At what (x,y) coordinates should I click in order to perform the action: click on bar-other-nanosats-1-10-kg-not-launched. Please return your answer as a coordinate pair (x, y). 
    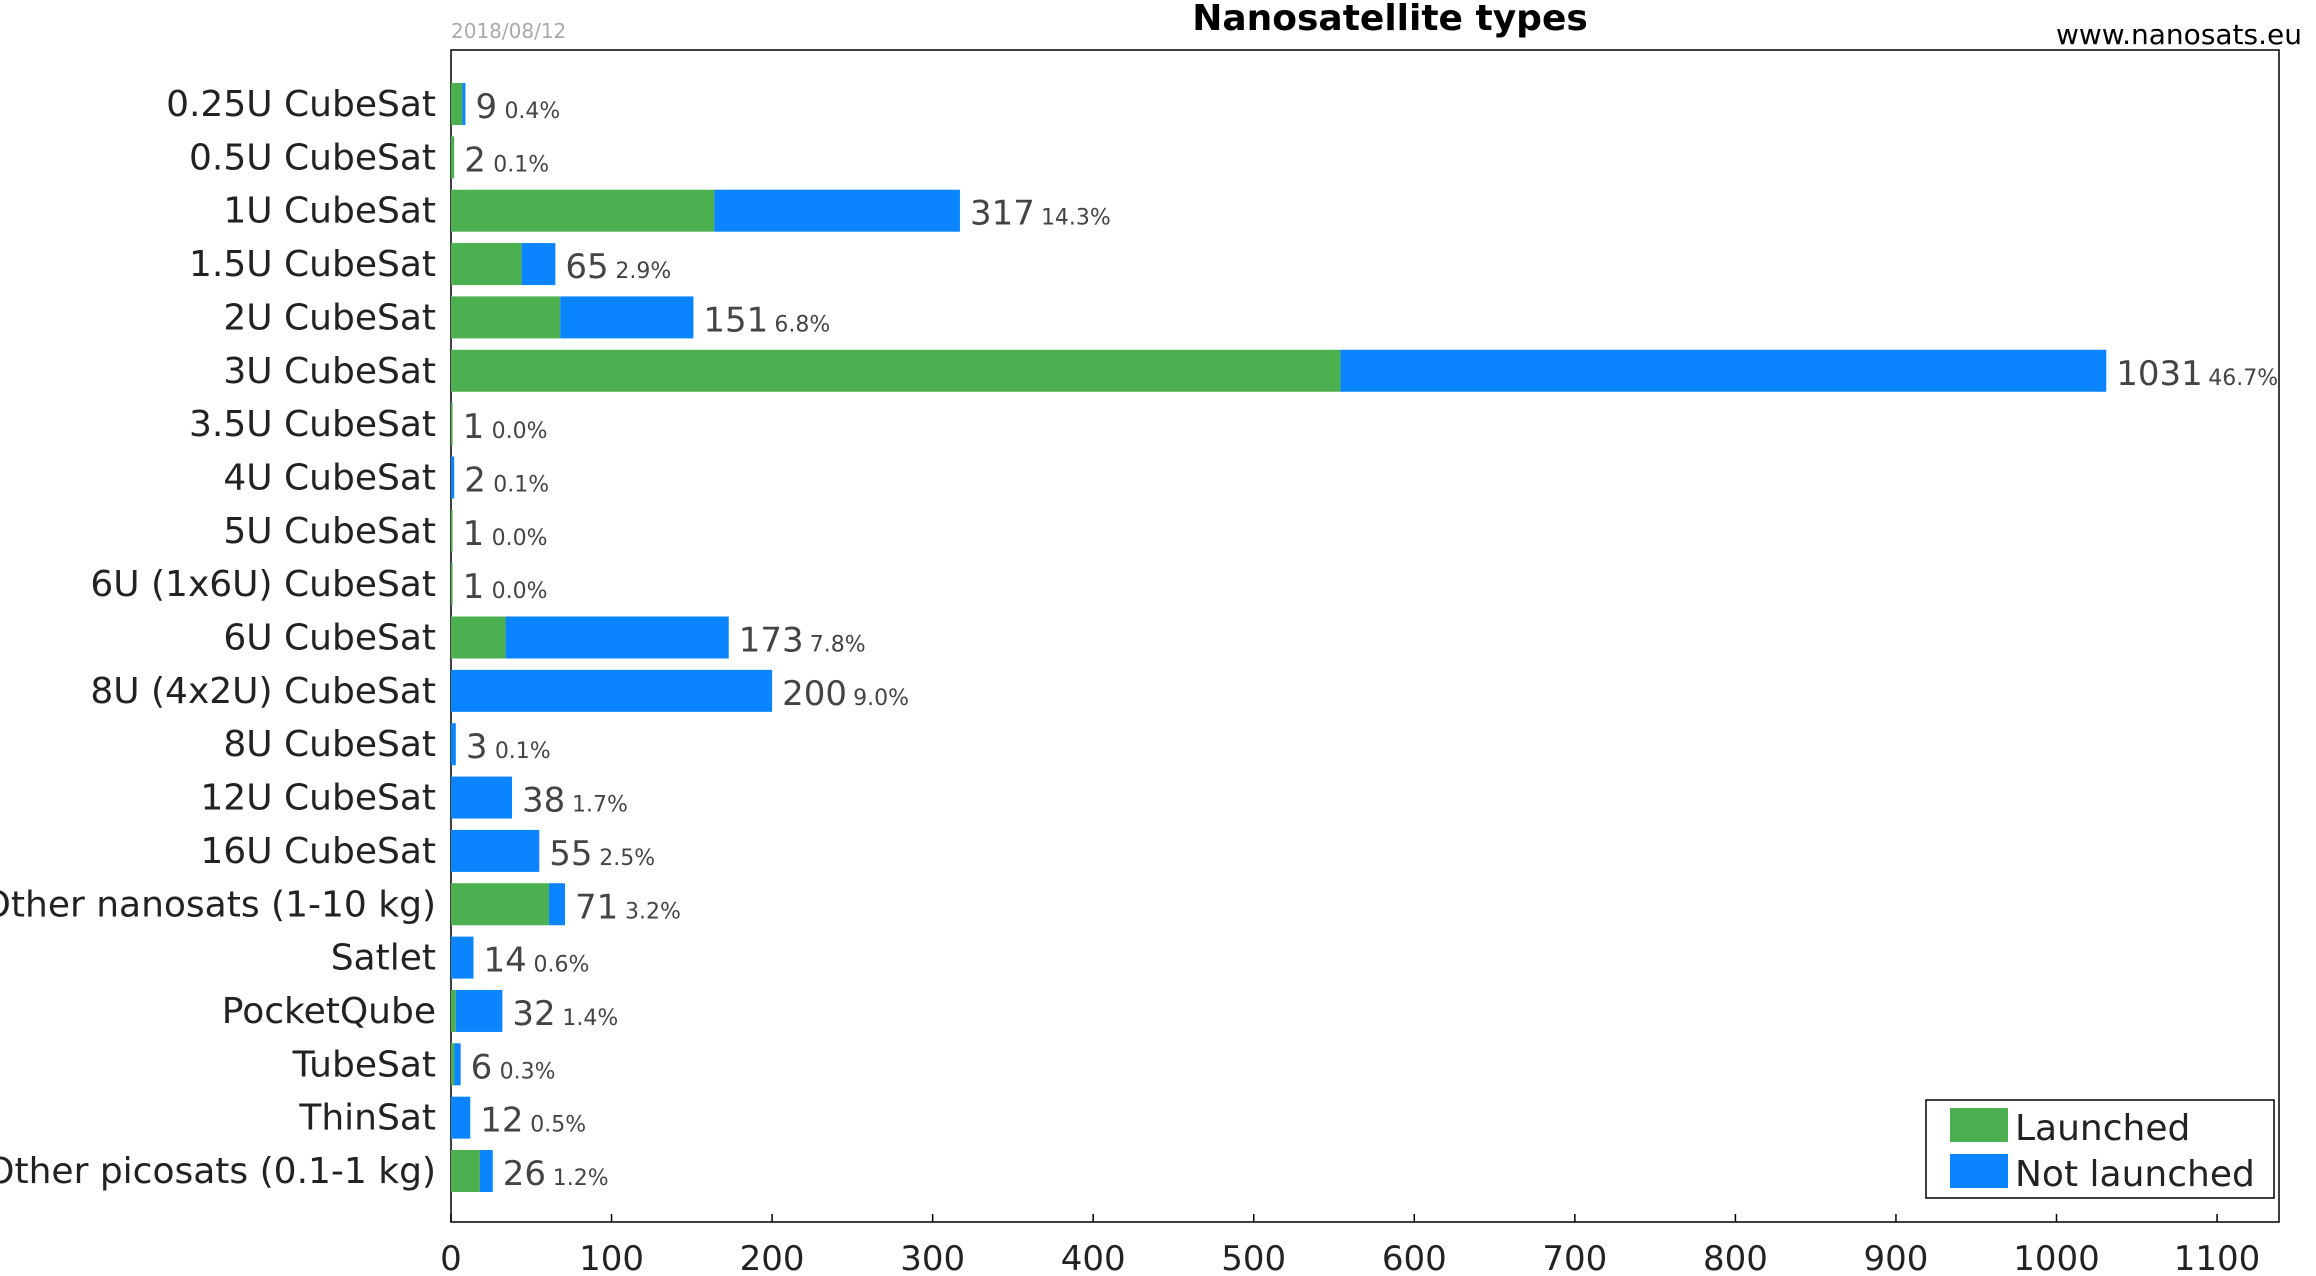
    Looking at the image, I should click on (556, 904).